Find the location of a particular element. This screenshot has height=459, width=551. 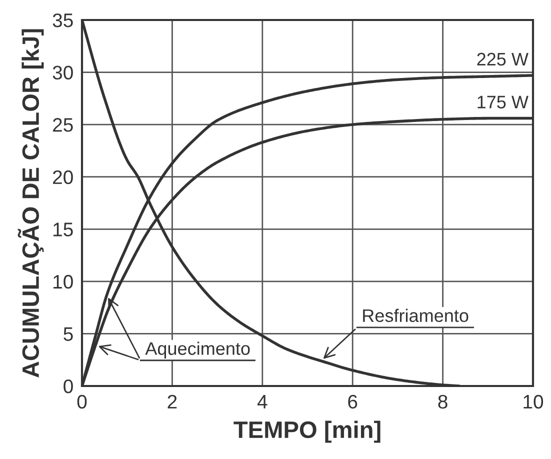

x-axis-title: TEMPO [min] is located at coordinates (307, 431).